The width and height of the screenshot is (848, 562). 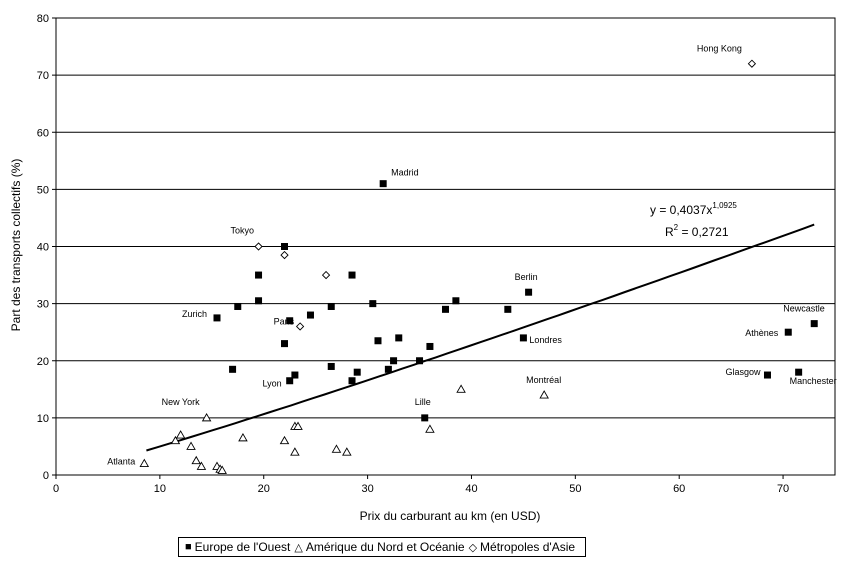 I want to click on point-label: Zurich, so click(x=194, y=314).